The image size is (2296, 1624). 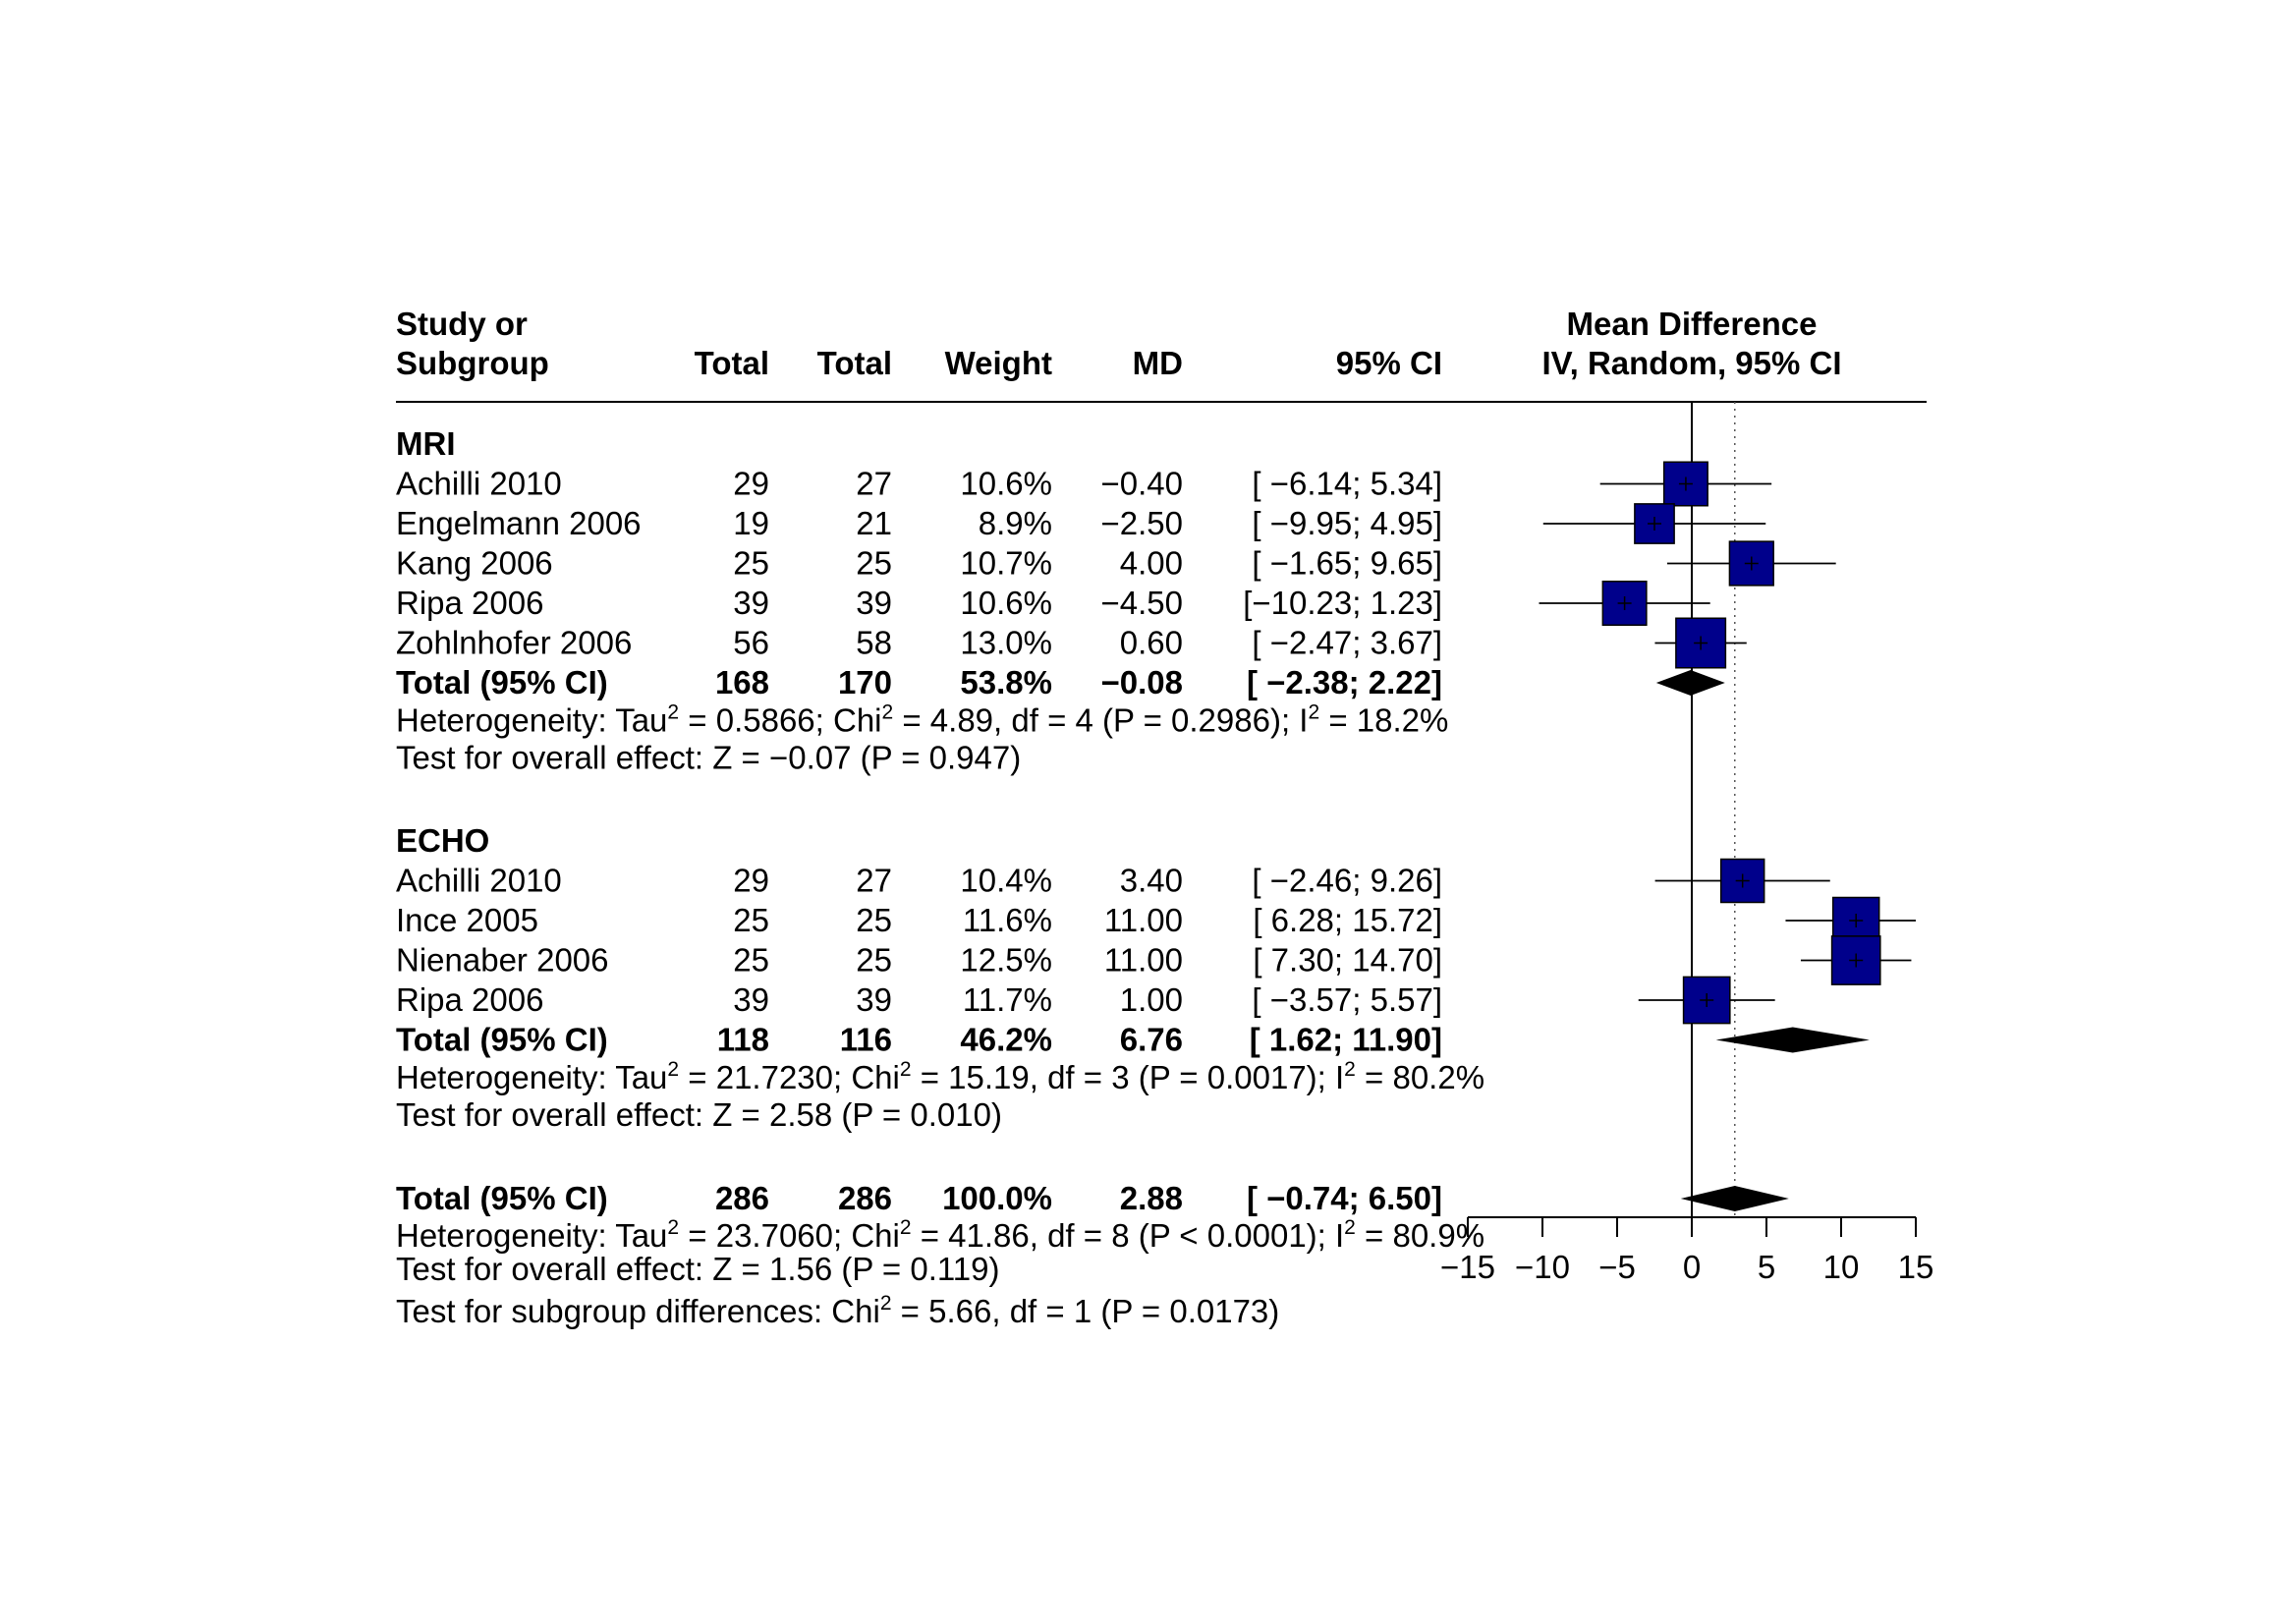 What do you see at coordinates (1542, 1267) in the screenshot?
I see `x-tick-label-1: −10` at bounding box center [1542, 1267].